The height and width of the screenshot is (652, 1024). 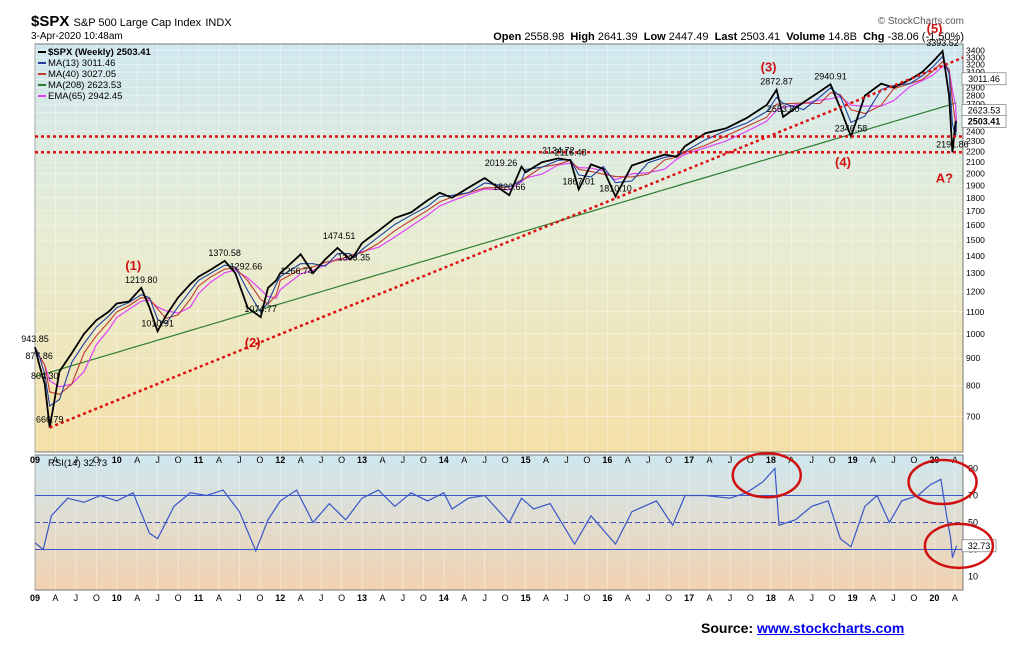 What do you see at coordinates (509, 187) in the screenshot?
I see `price-annotation: 1820.66` at bounding box center [509, 187].